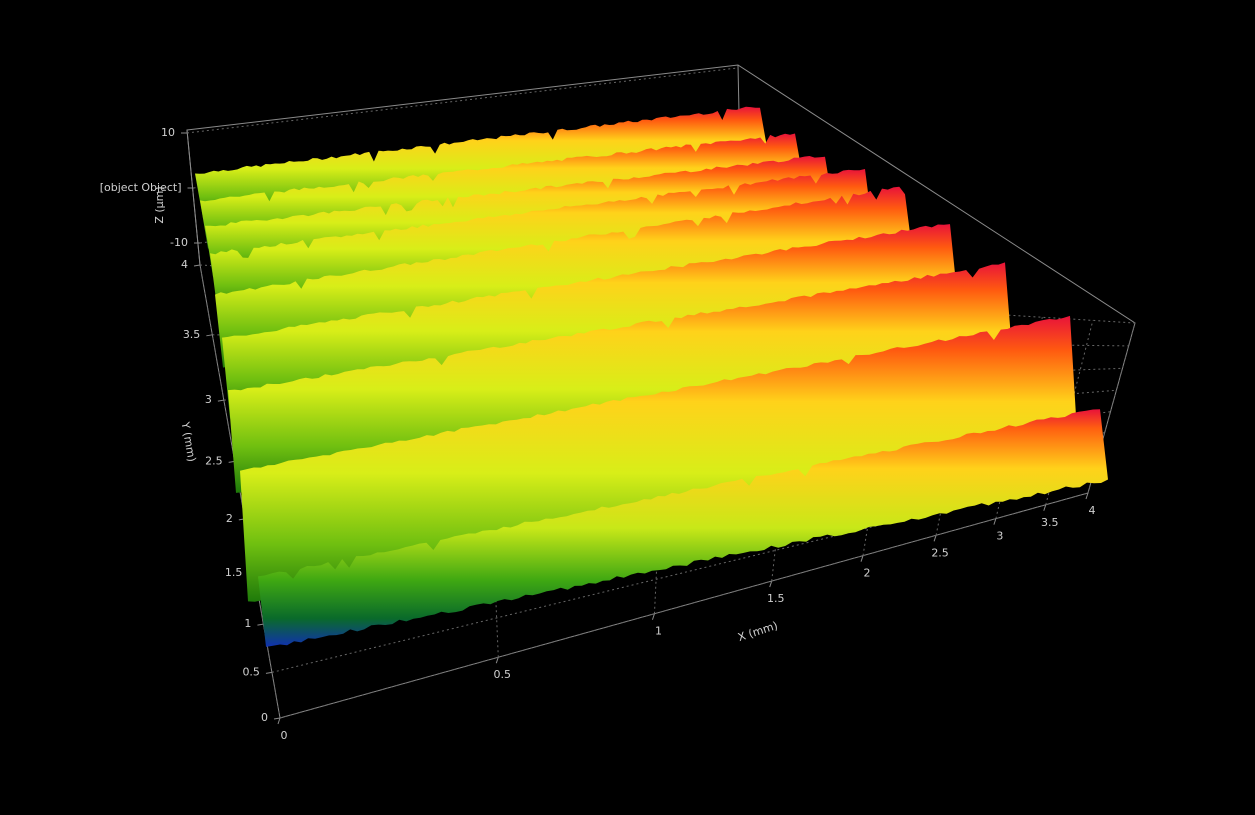  What do you see at coordinates (159, 204) in the screenshot?
I see `z-axis-label: Z (µm)` at bounding box center [159, 204].